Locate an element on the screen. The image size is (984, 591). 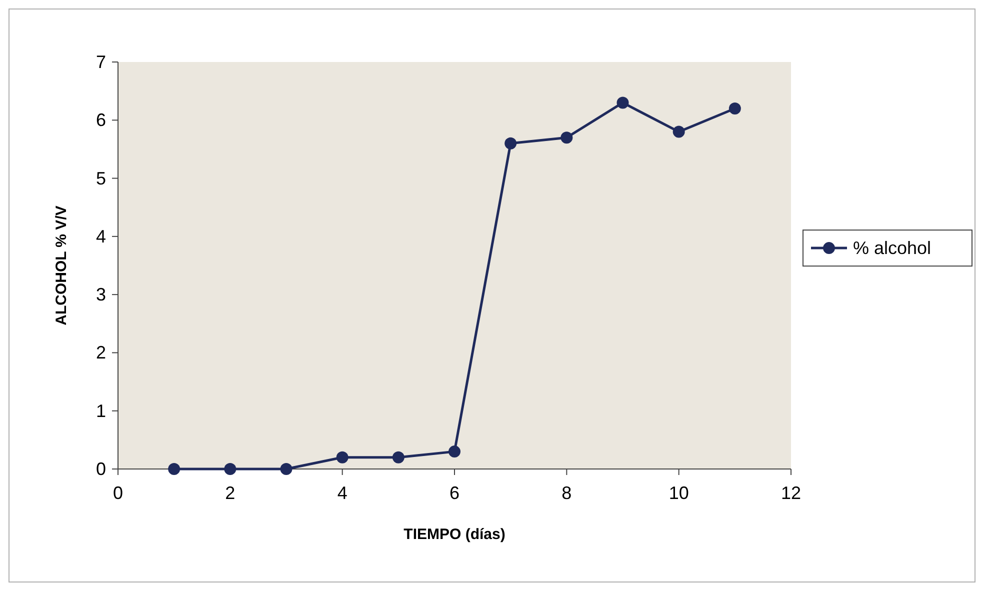
y-tick-label: 6 is located at coordinates (101, 120).